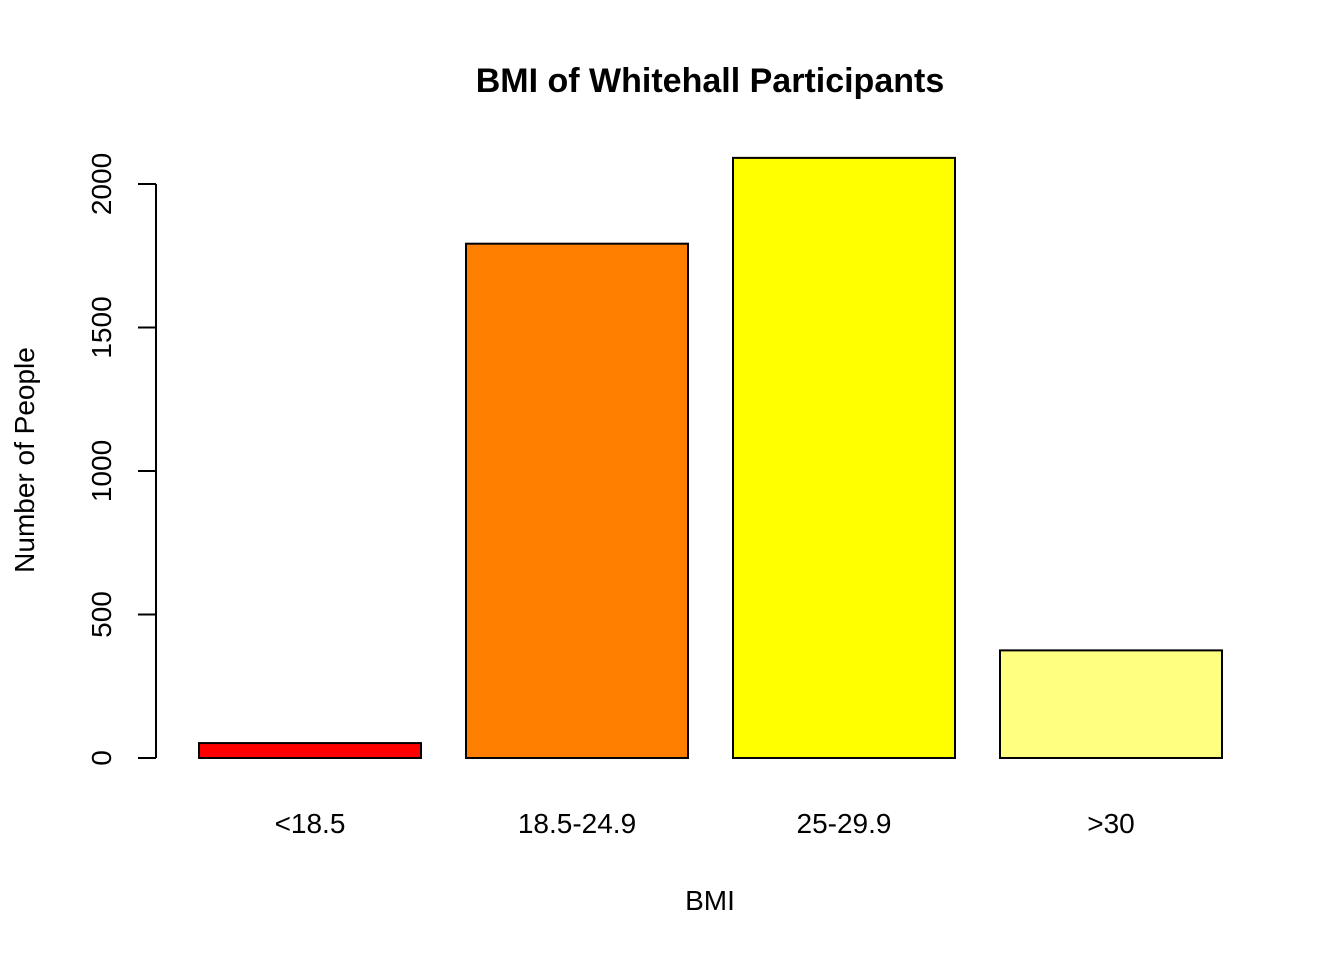 Image resolution: width=1344 pixels, height=960 pixels. What do you see at coordinates (844, 823) in the screenshot?
I see `x-tick-label: 25-29.9` at bounding box center [844, 823].